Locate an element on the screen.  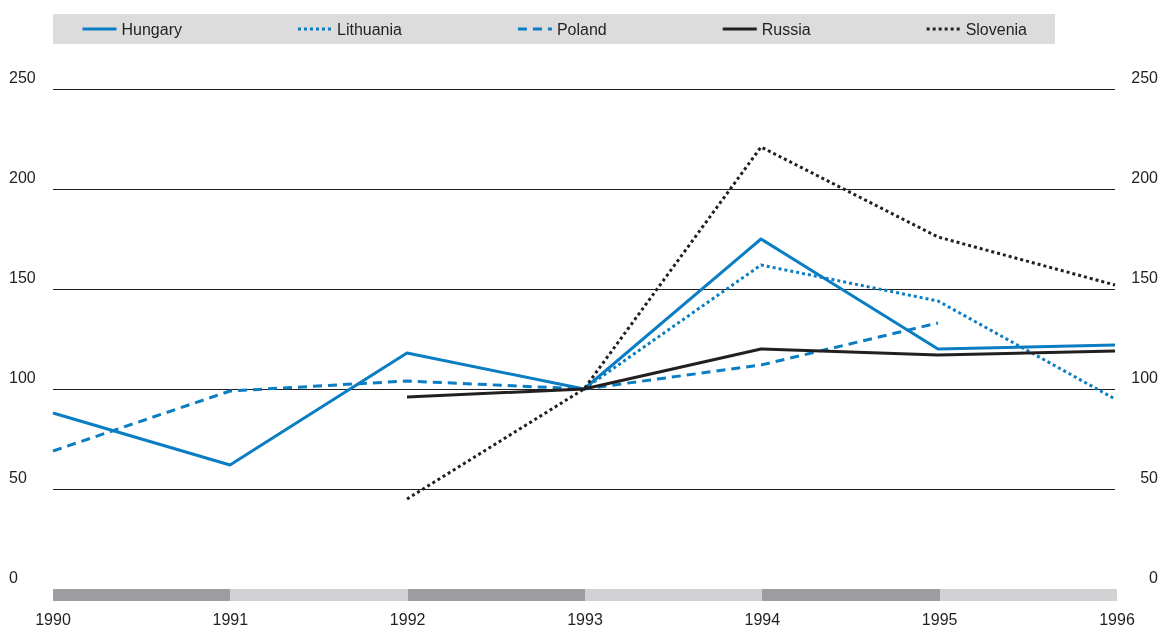
y-tick-label: 150 is located at coordinates (22, 277).